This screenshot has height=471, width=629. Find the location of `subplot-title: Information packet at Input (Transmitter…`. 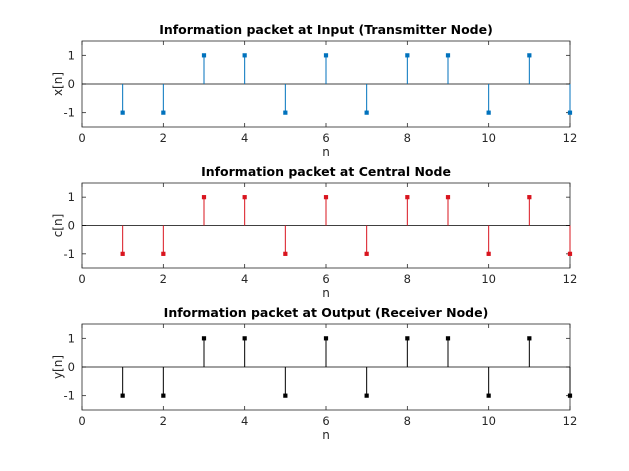

subplot-title: Information packet at Input (Transmitter… is located at coordinates (326, 29).